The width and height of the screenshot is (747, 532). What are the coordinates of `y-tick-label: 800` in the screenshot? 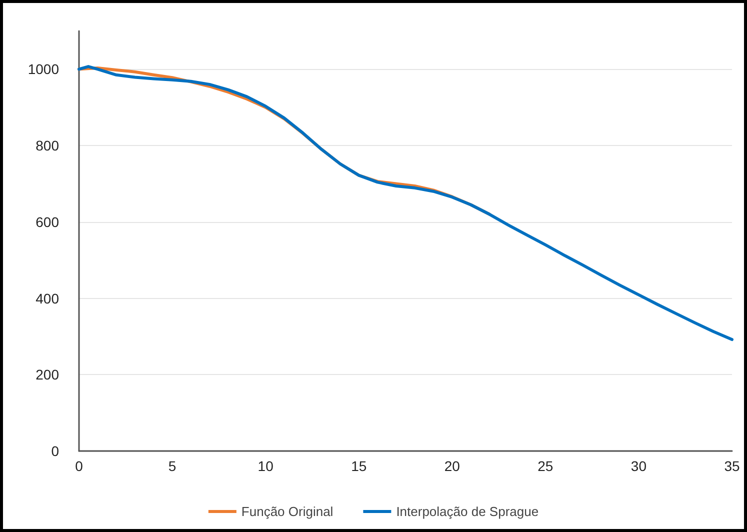 It's located at (48, 146).